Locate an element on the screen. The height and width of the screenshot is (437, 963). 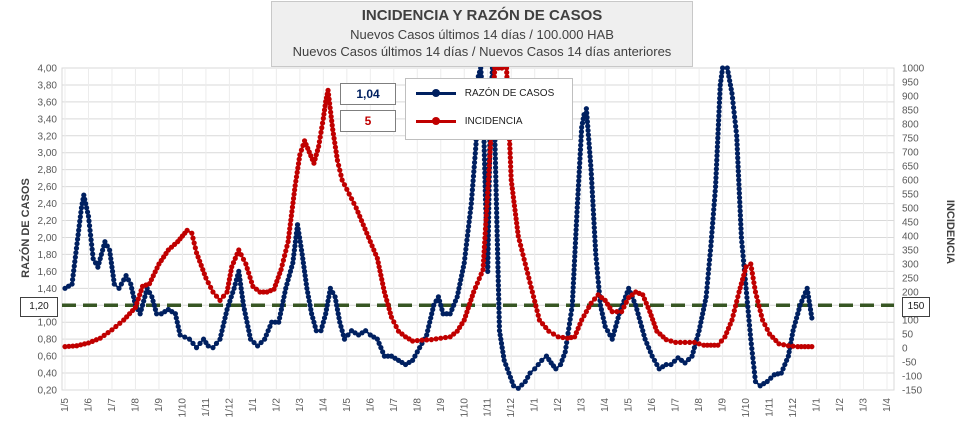
y2-tick-label: 600 is located at coordinates (910, 181).